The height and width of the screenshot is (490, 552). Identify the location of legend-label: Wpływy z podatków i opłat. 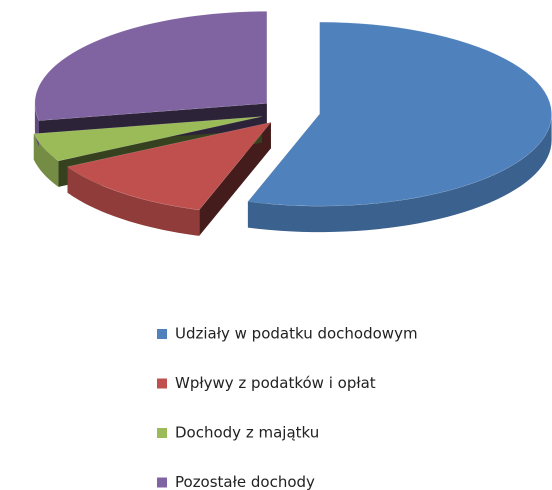
(275, 383).